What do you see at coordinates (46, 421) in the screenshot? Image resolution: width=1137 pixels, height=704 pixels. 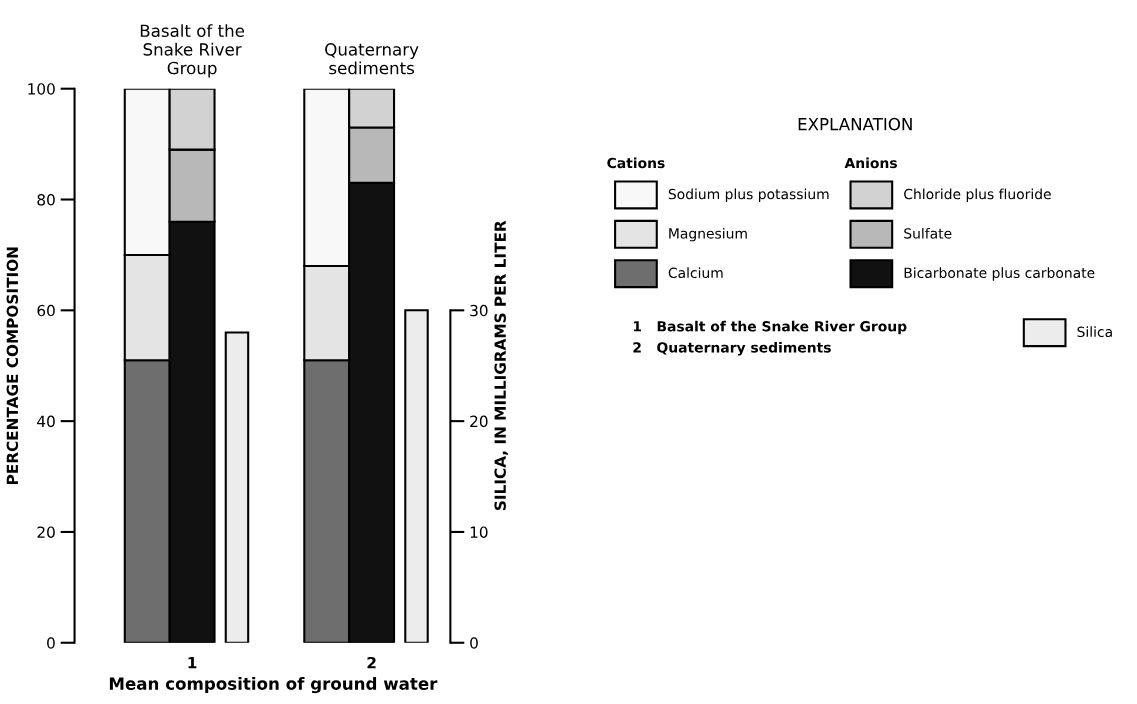 I see `y-tick-label: 40` at bounding box center [46, 421].